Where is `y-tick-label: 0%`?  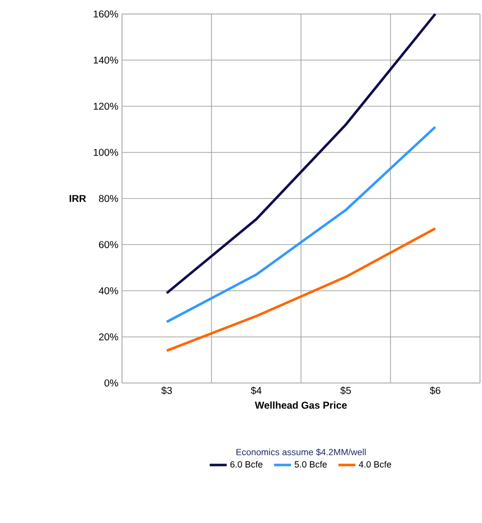 y-tick-label: 0% is located at coordinates (111, 383).